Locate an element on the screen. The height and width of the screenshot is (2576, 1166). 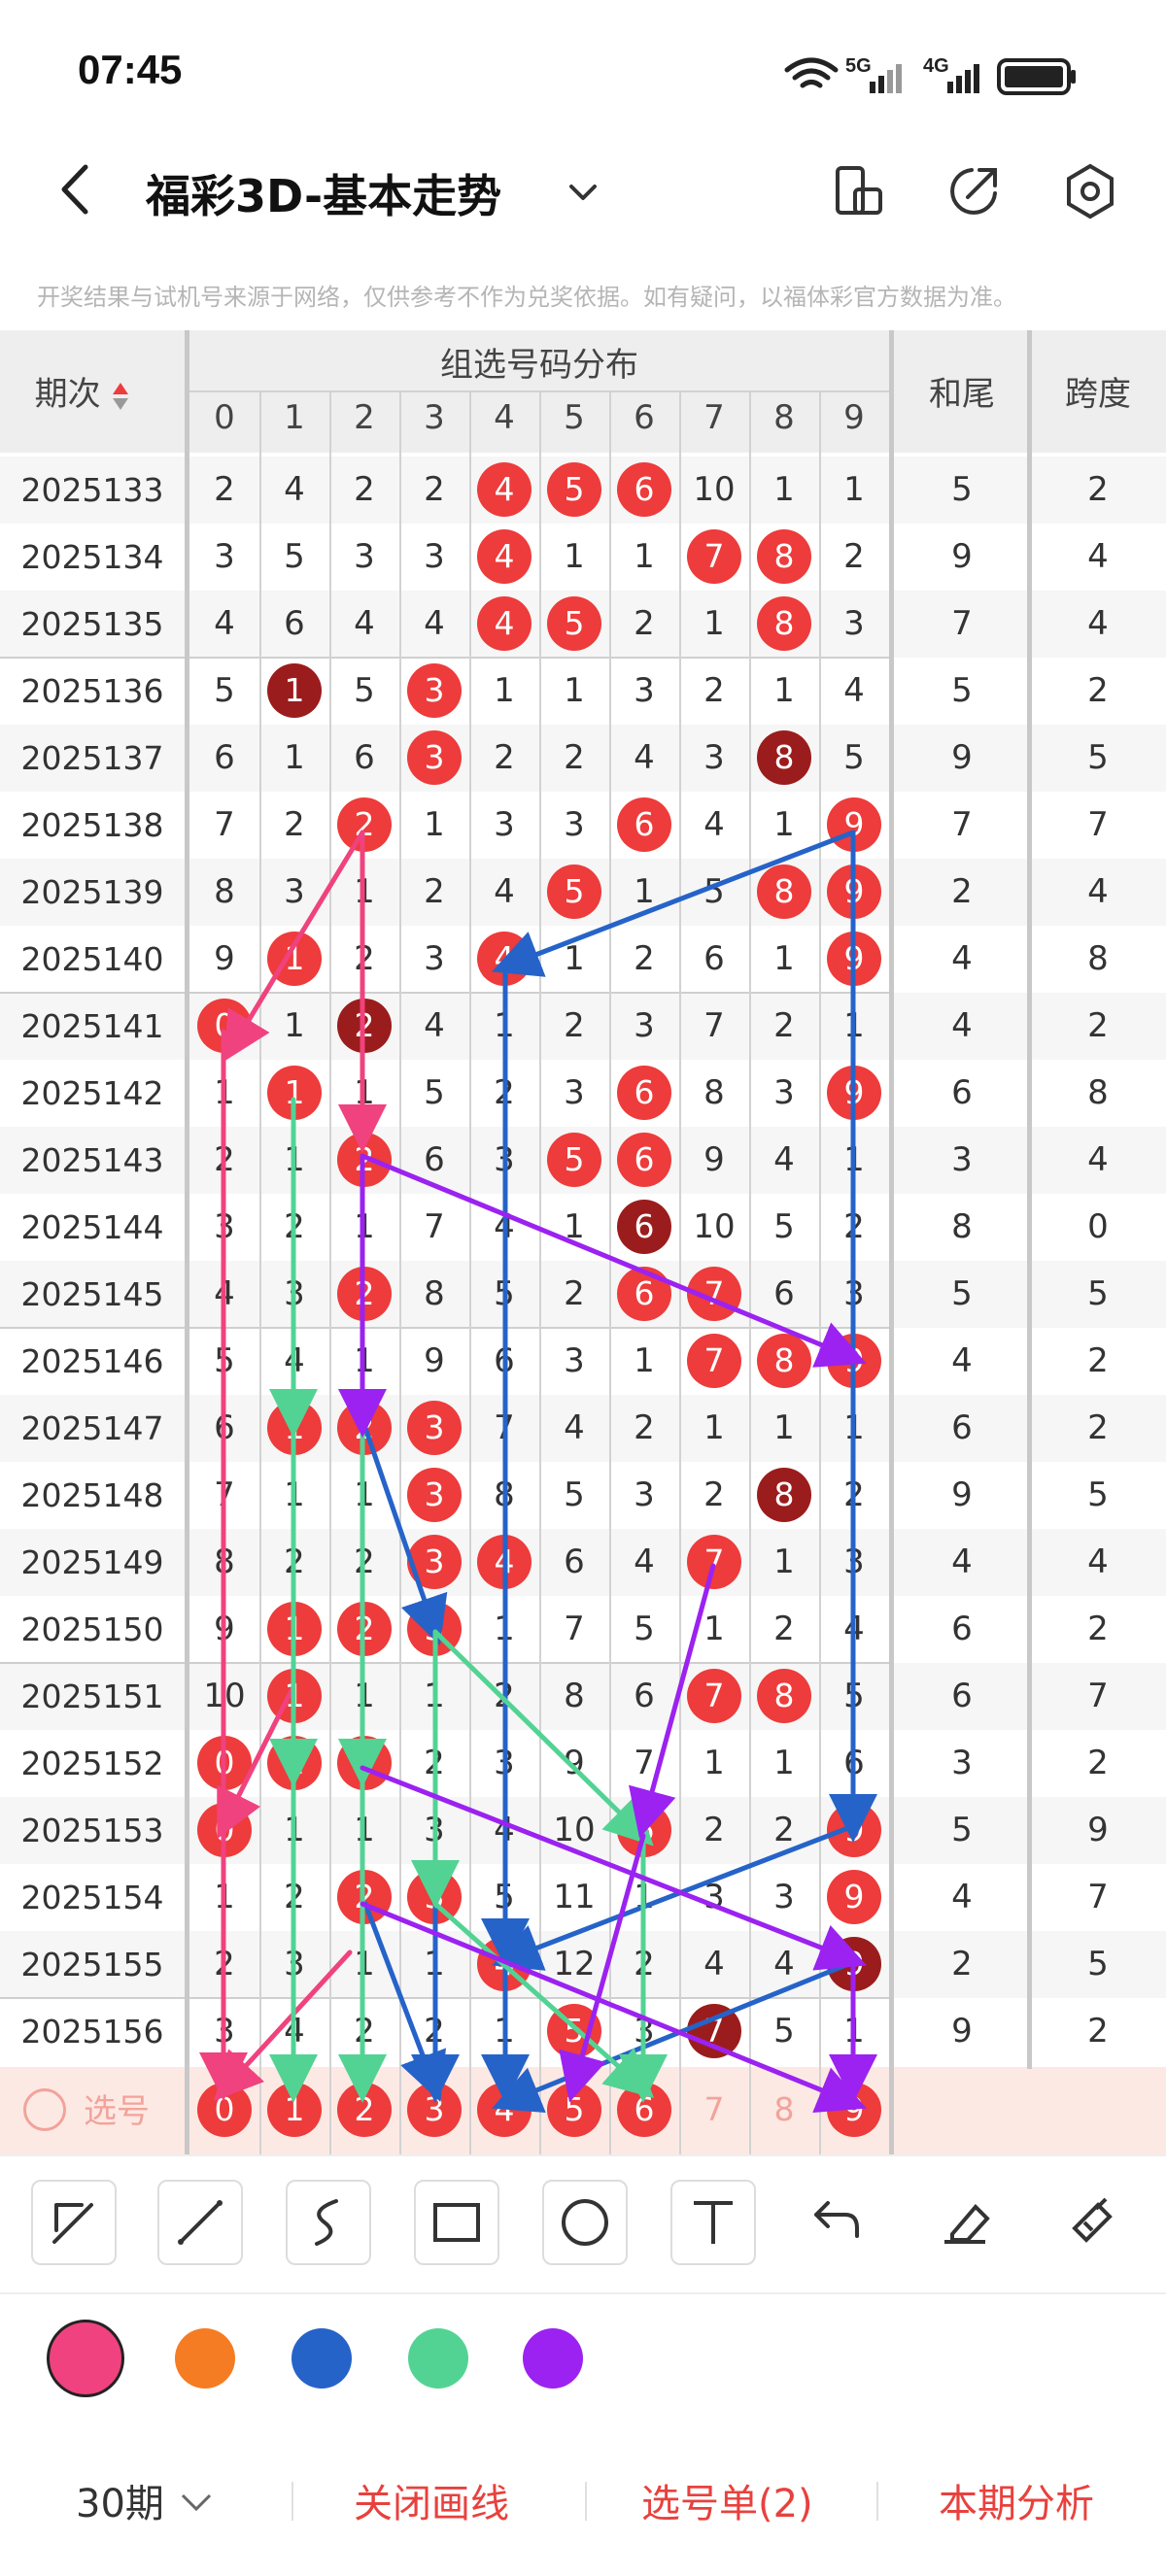
pick-ball: 0 is located at coordinates (224, 2110).